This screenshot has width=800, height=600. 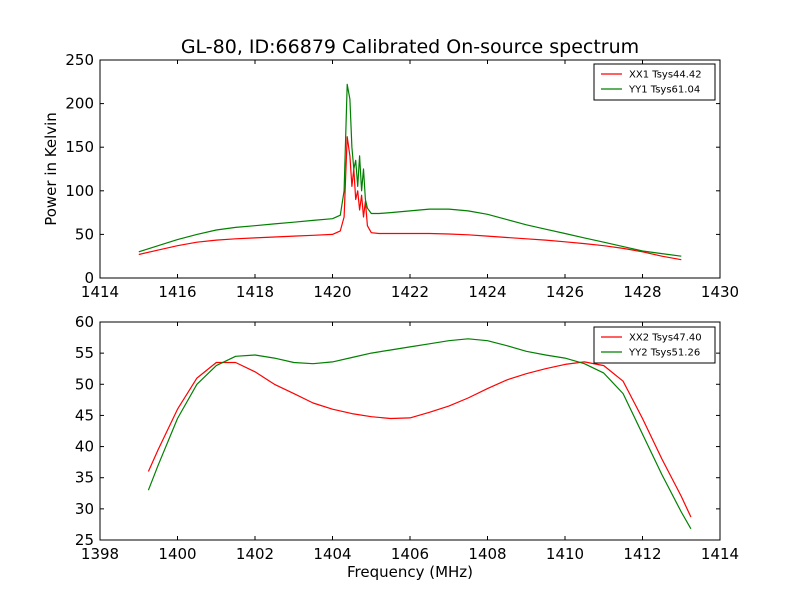 I want to click on bottom-y-tick-label: 55, so click(x=84, y=353).